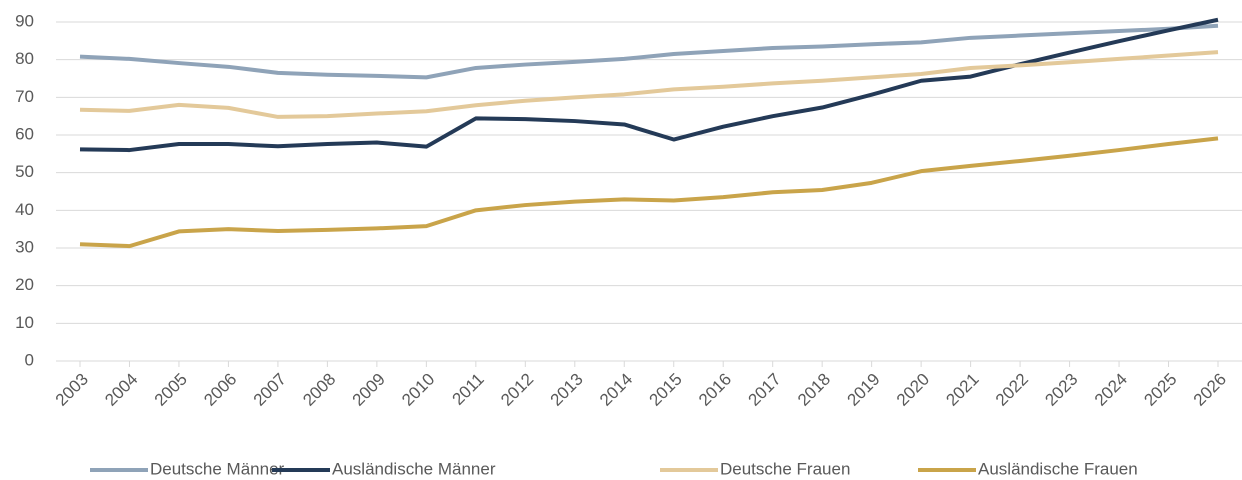 Image resolution: width=1242 pixels, height=480 pixels. What do you see at coordinates (24, 58) in the screenshot?
I see `y-tick-label: 80` at bounding box center [24, 58].